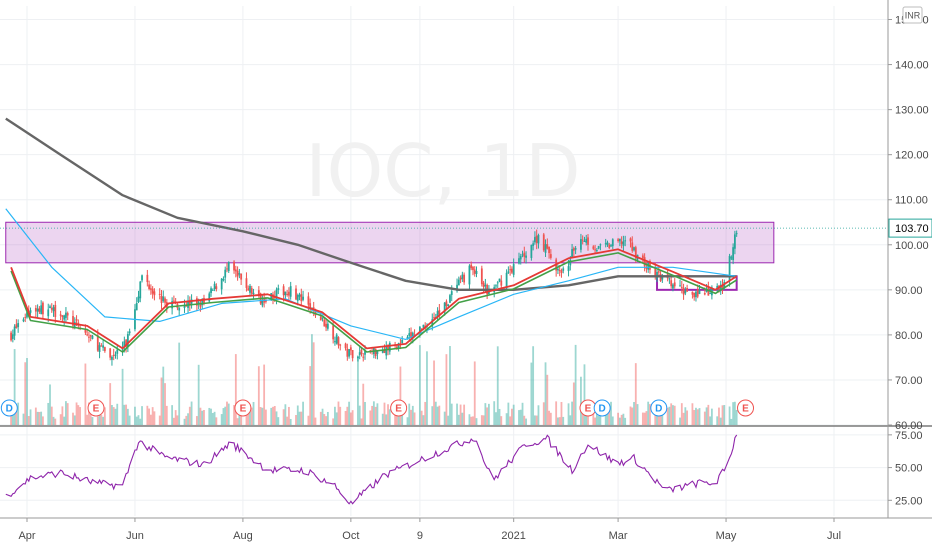 This screenshot has width=932, height=550. Describe the element at coordinates (466, 465) in the screenshot. I see `rsi-pane` at that location.